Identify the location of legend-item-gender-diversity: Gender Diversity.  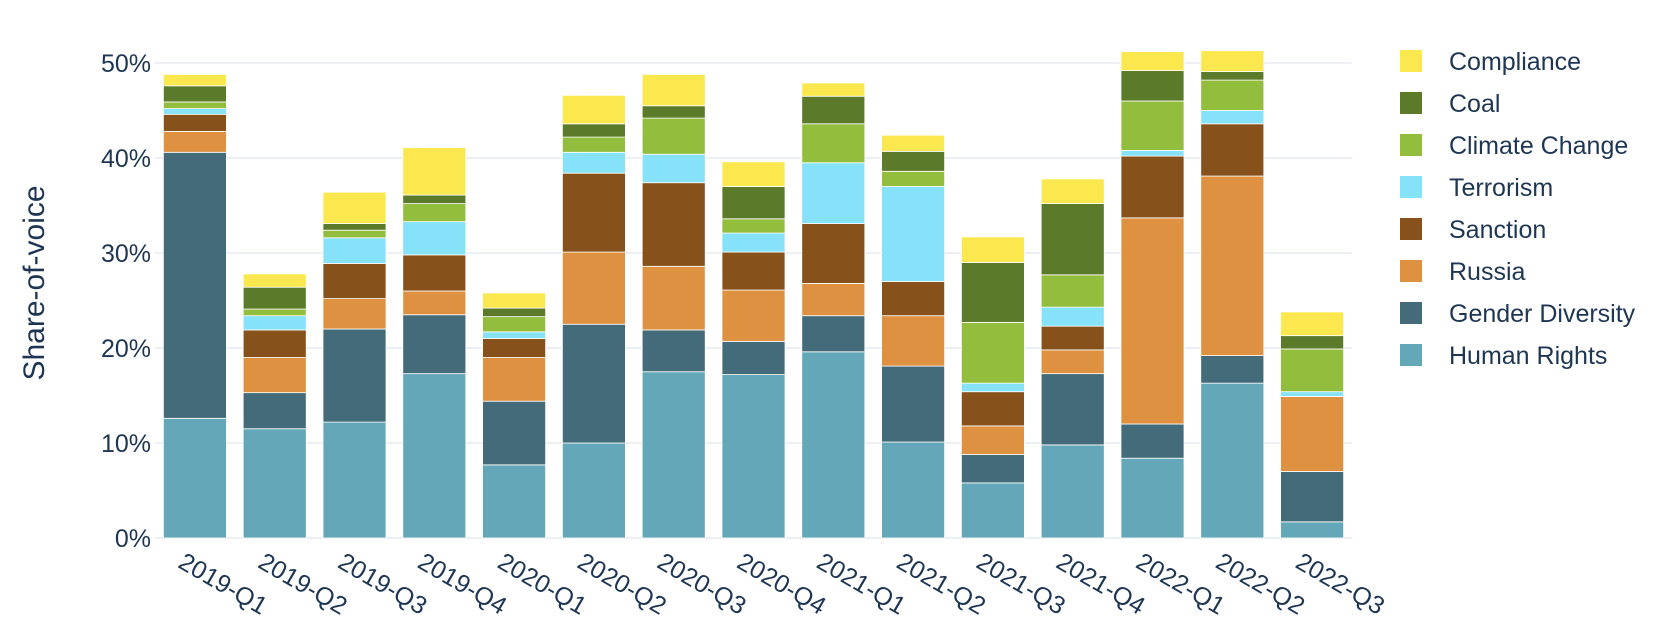
(1518, 314).